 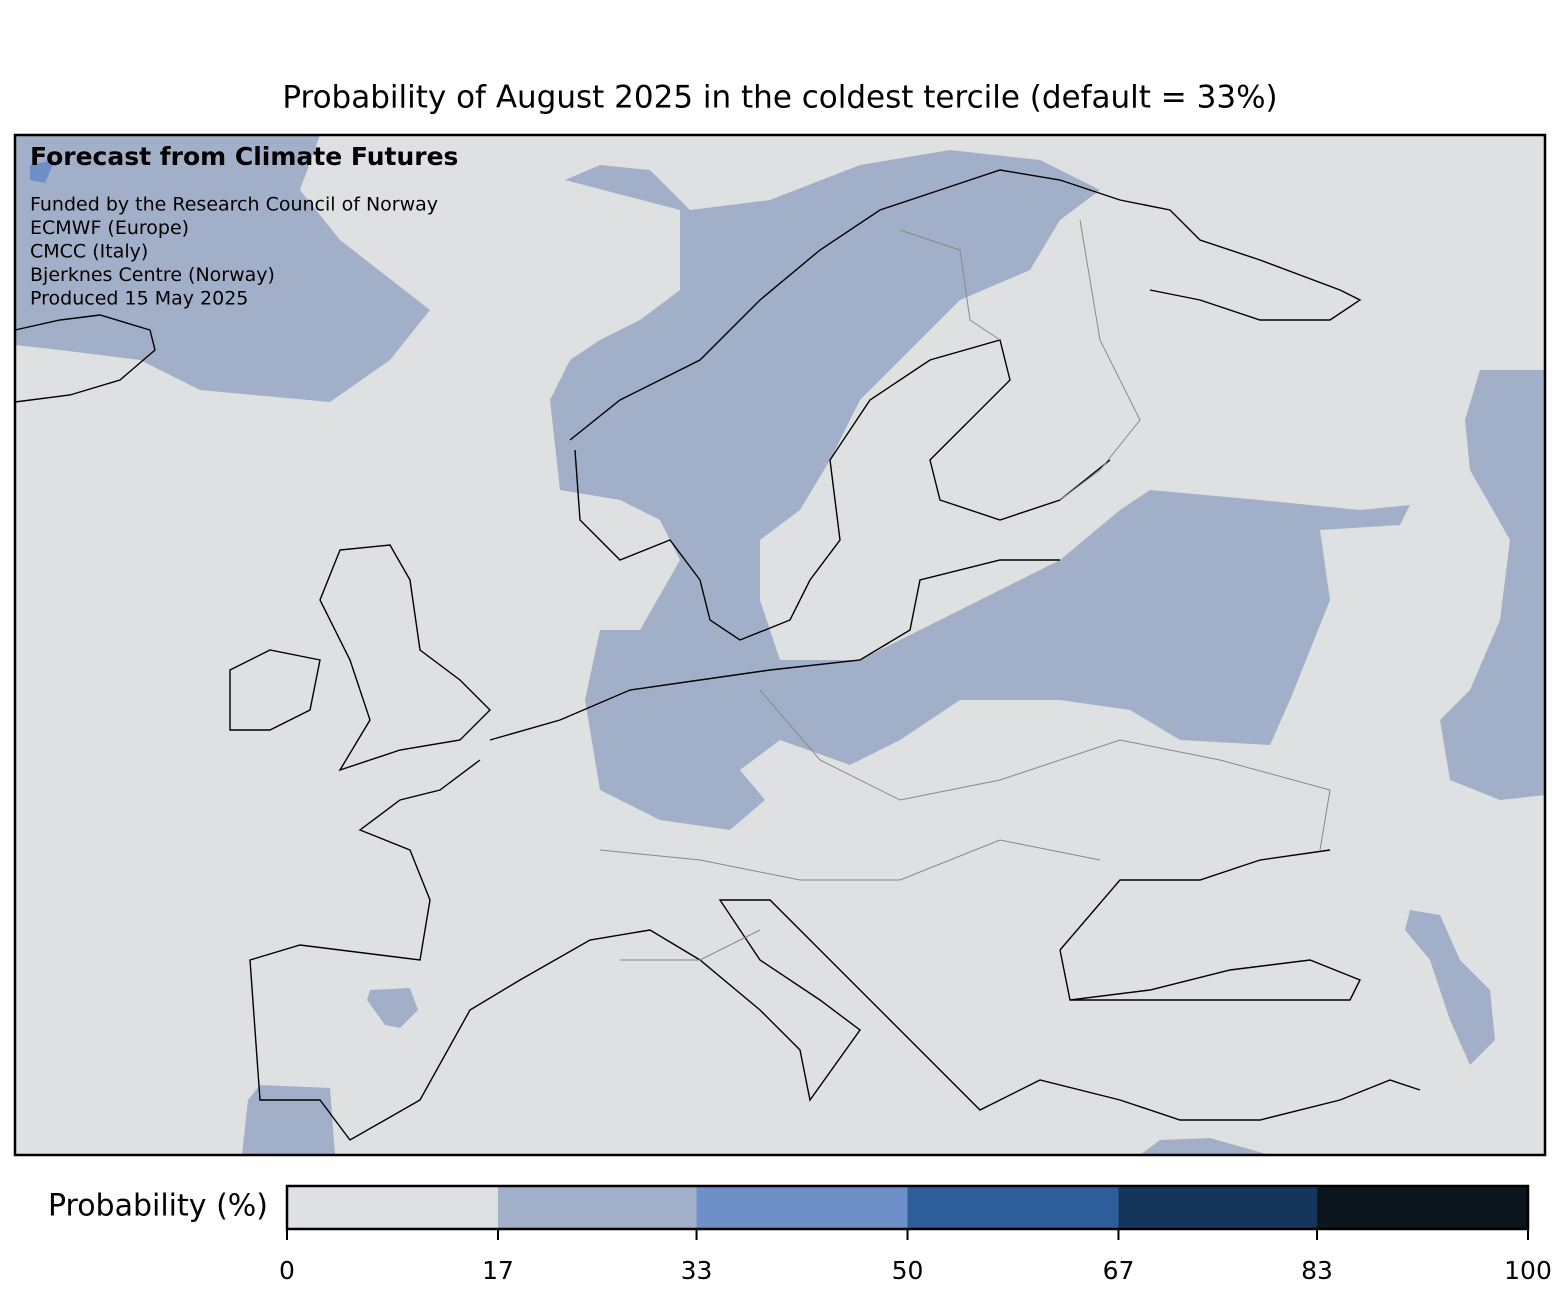 I want to click on map-heading: Forecast from Climate Futures, so click(x=244, y=156).